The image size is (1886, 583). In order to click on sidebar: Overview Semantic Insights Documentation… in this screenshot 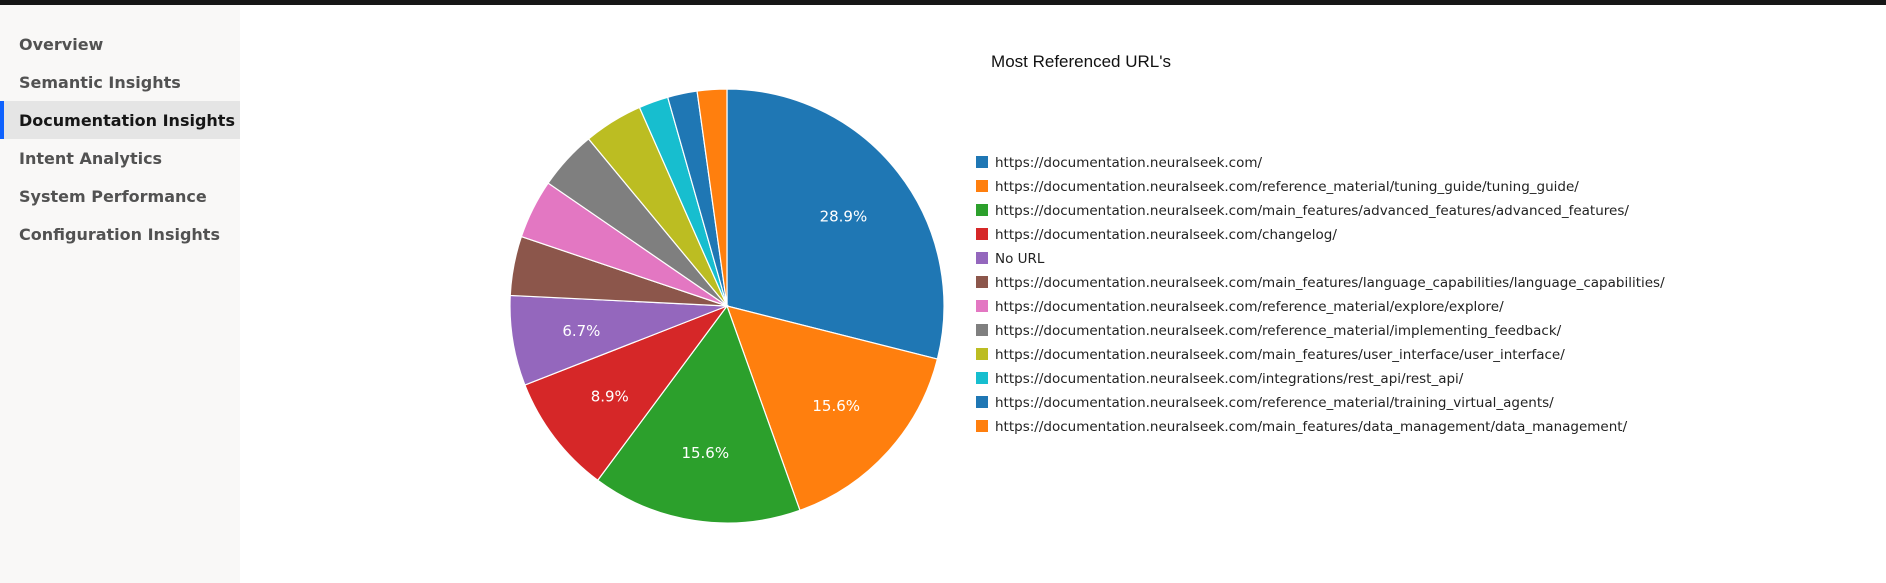, I will do `click(120, 294)`.